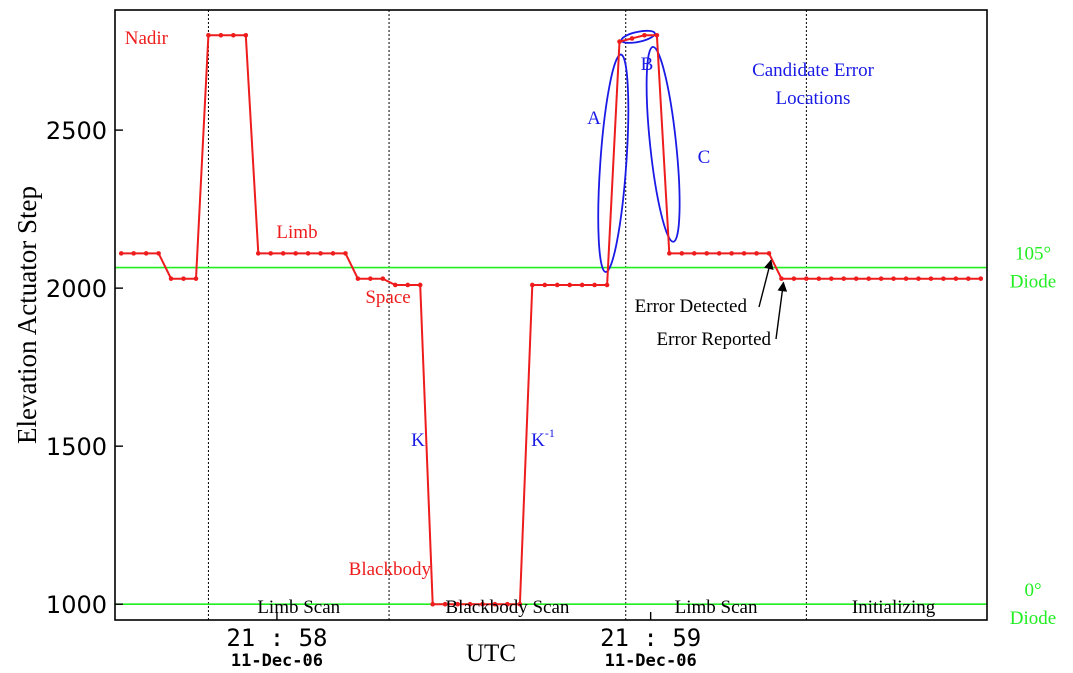  I want to click on candidate-error-label-line2: Locations, so click(813, 98).